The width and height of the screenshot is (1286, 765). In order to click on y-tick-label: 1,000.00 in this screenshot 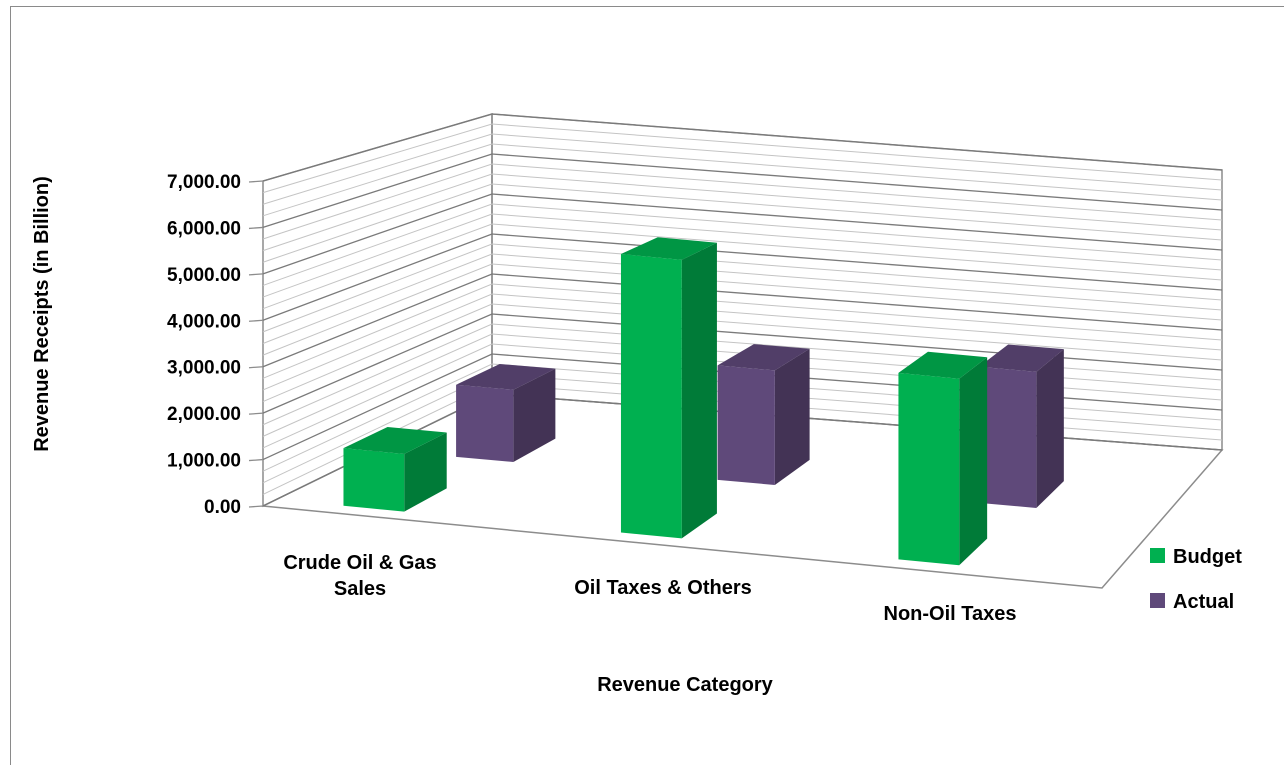, I will do `click(204, 461)`.